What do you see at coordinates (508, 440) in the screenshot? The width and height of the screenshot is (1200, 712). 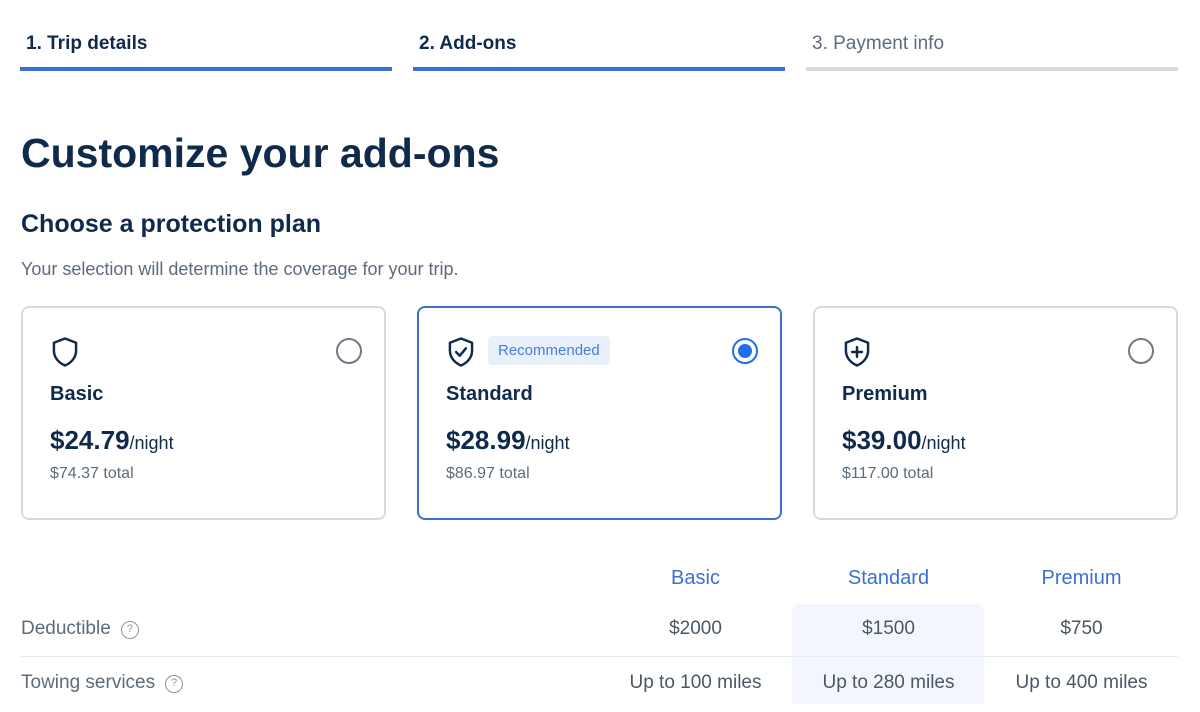 I see `plan-price: $28.99/night` at bounding box center [508, 440].